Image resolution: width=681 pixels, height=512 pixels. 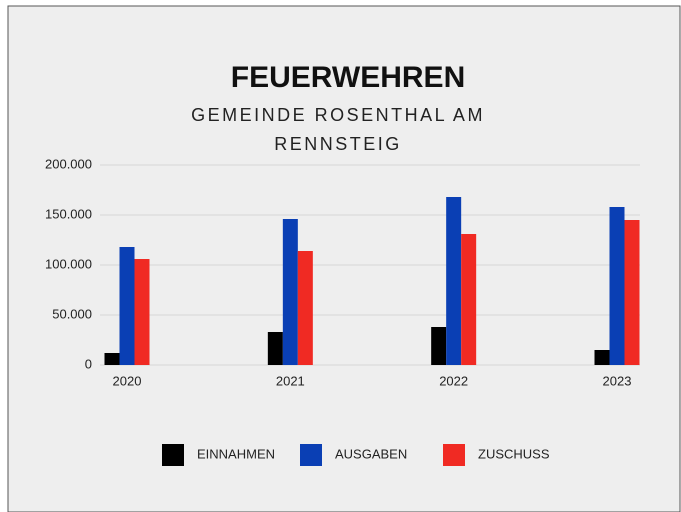 What do you see at coordinates (68, 213) in the screenshot?
I see `y-tick-label: 150.000` at bounding box center [68, 213].